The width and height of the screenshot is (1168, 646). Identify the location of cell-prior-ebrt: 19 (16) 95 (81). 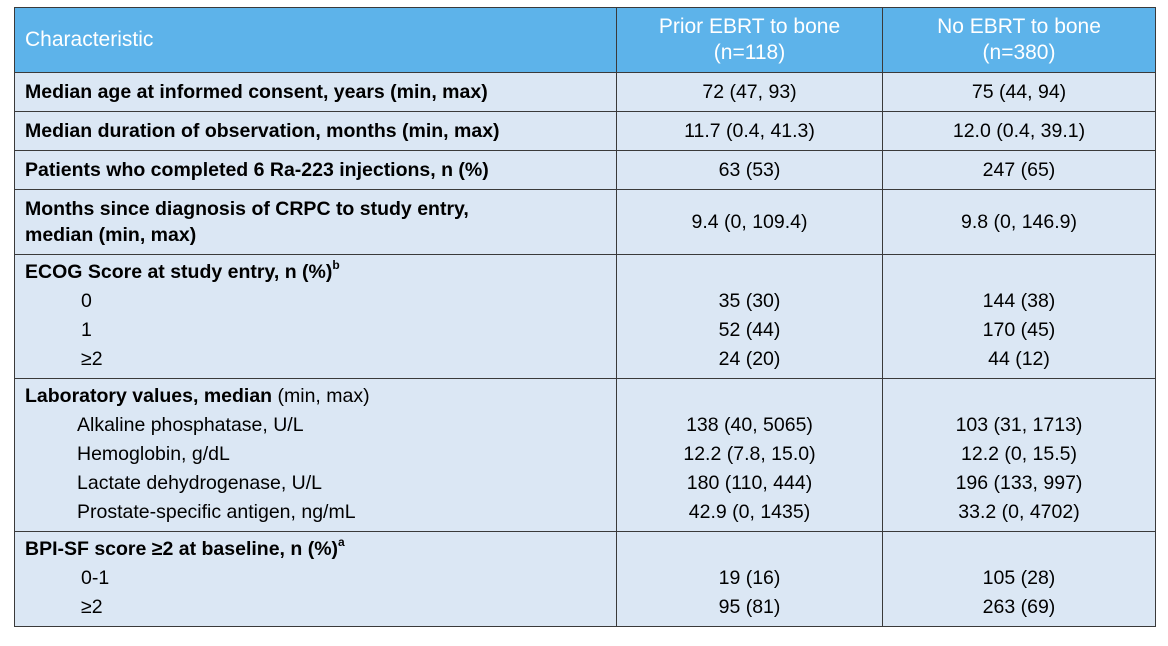
(749, 579).